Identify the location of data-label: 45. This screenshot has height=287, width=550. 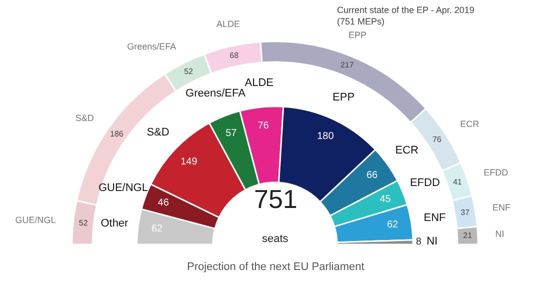
(386, 200).